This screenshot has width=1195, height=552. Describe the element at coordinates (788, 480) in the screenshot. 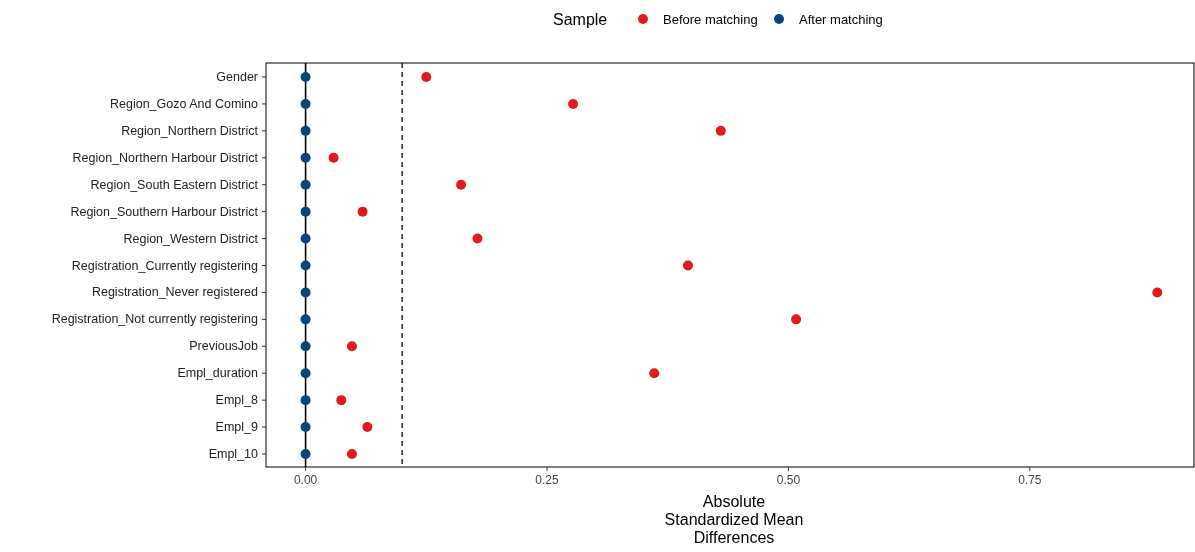

I see `x-tick-label: 0.50` at that location.